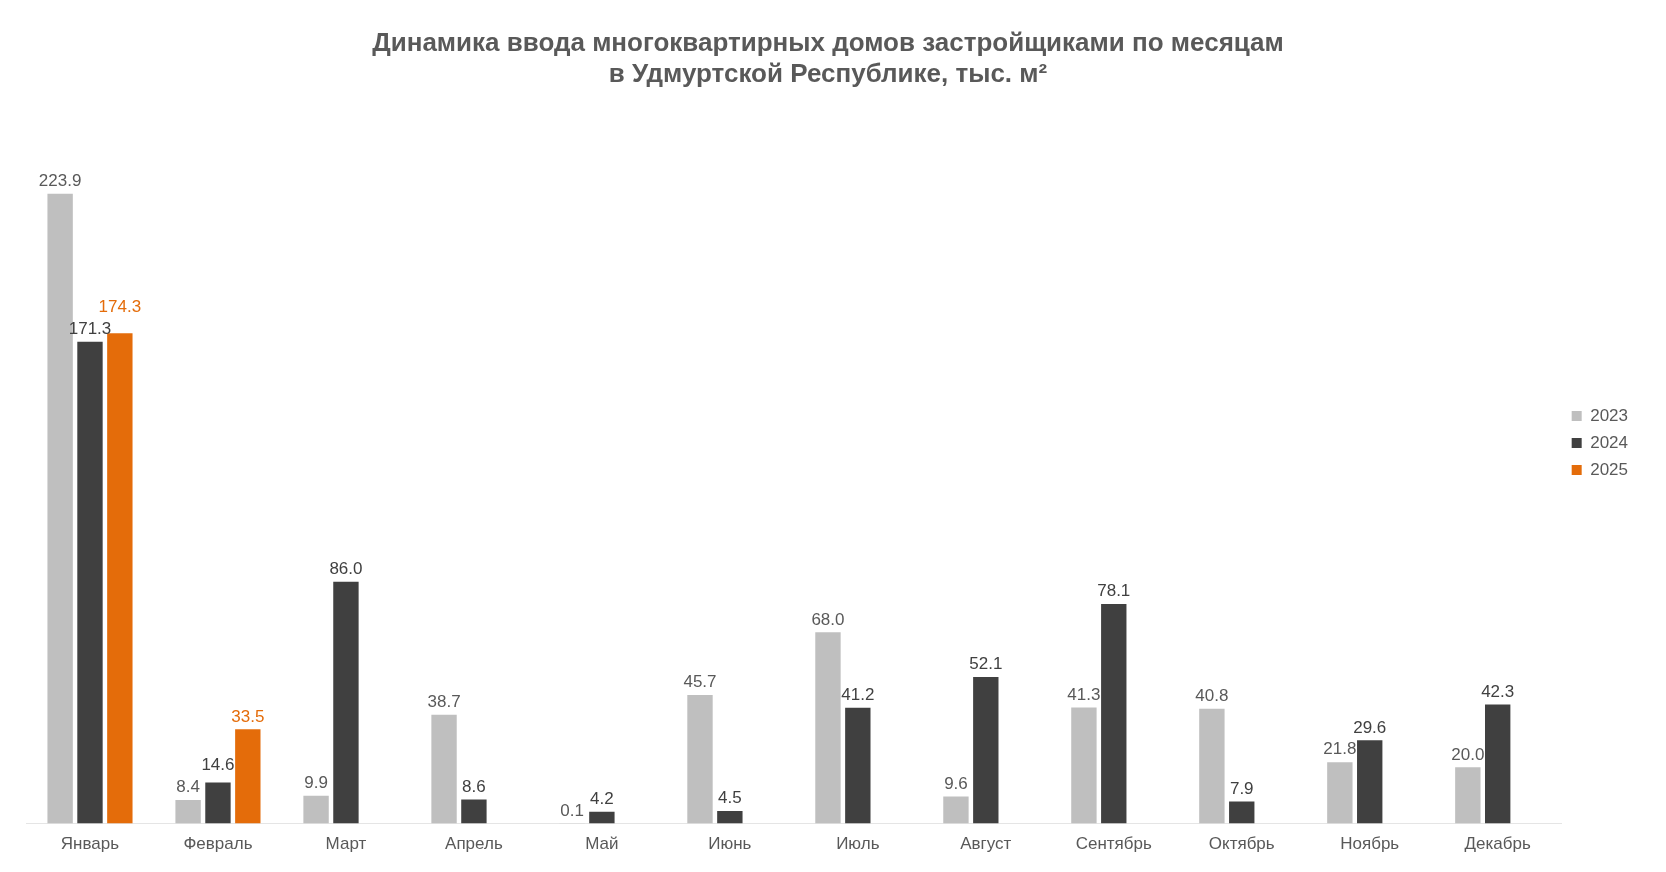  I want to click on x-tick-label: Ноябрь, so click(1370, 844).